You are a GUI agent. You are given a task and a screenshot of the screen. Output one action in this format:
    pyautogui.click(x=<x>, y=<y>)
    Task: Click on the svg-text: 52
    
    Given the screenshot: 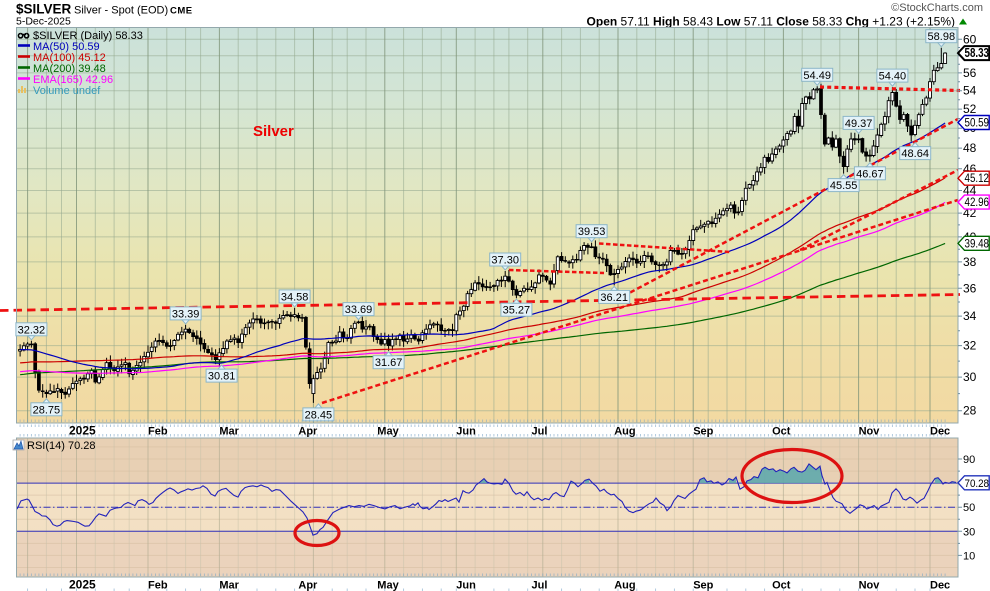 What is the action you would take?
    pyautogui.click(x=970, y=109)
    